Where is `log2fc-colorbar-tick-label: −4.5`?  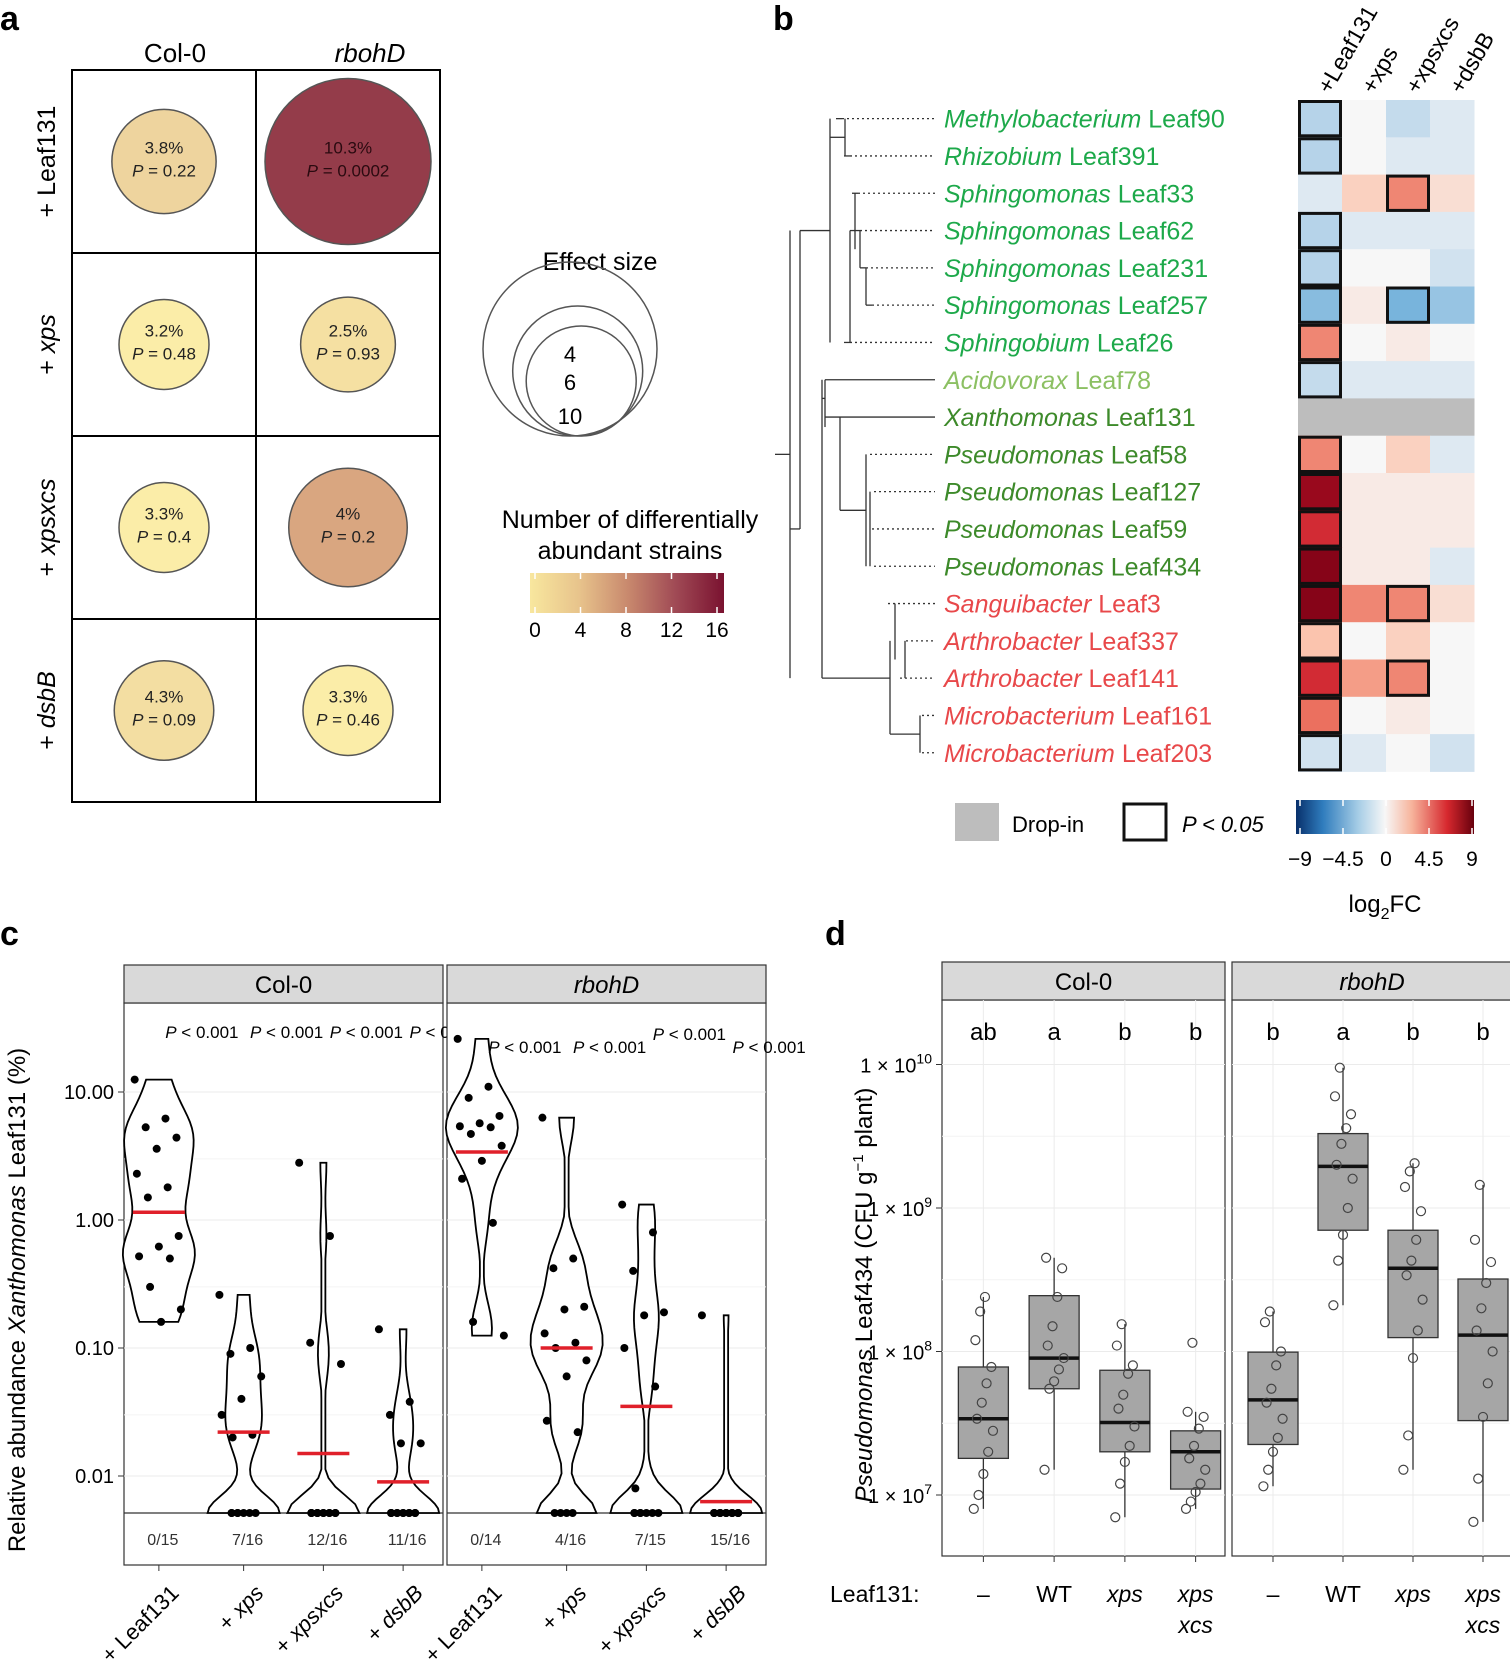
log2fc-colorbar-tick-label: −4.5 is located at coordinates (1342, 859).